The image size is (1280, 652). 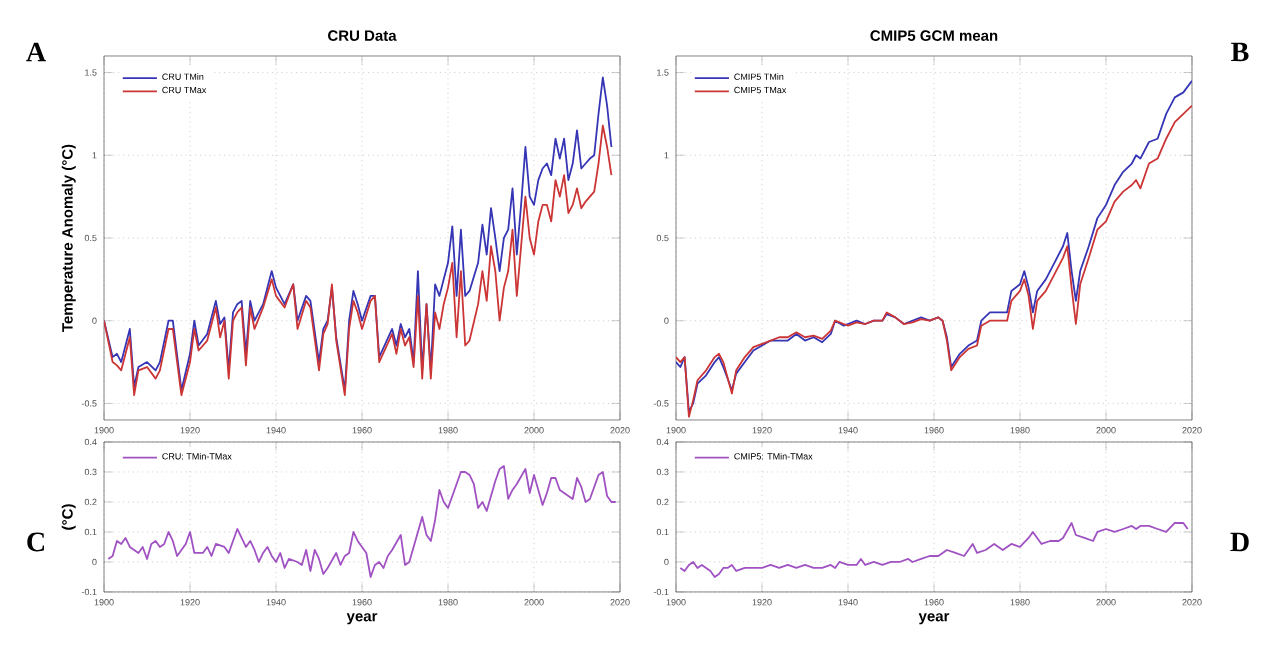 What do you see at coordinates (1240, 52) in the screenshot?
I see `text: B` at bounding box center [1240, 52].